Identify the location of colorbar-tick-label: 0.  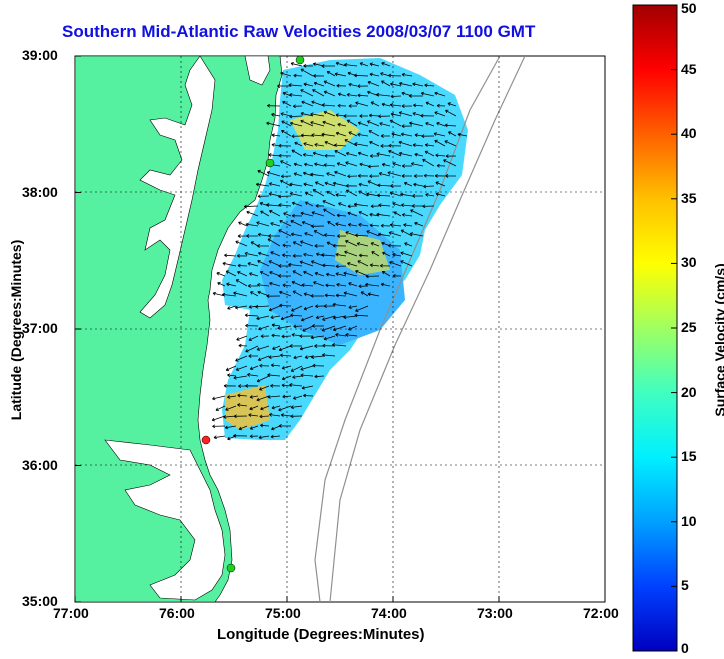
(685, 648).